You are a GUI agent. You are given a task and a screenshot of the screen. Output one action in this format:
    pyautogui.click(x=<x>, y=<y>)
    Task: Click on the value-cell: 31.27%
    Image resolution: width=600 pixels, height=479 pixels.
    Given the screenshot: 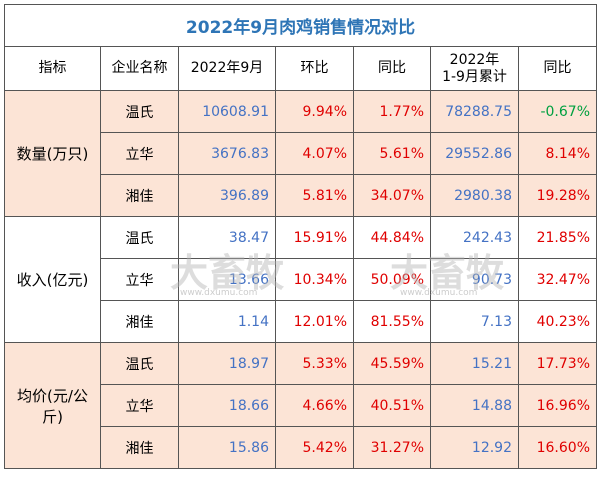 What is the action you would take?
    pyautogui.click(x=392, y=447)
    